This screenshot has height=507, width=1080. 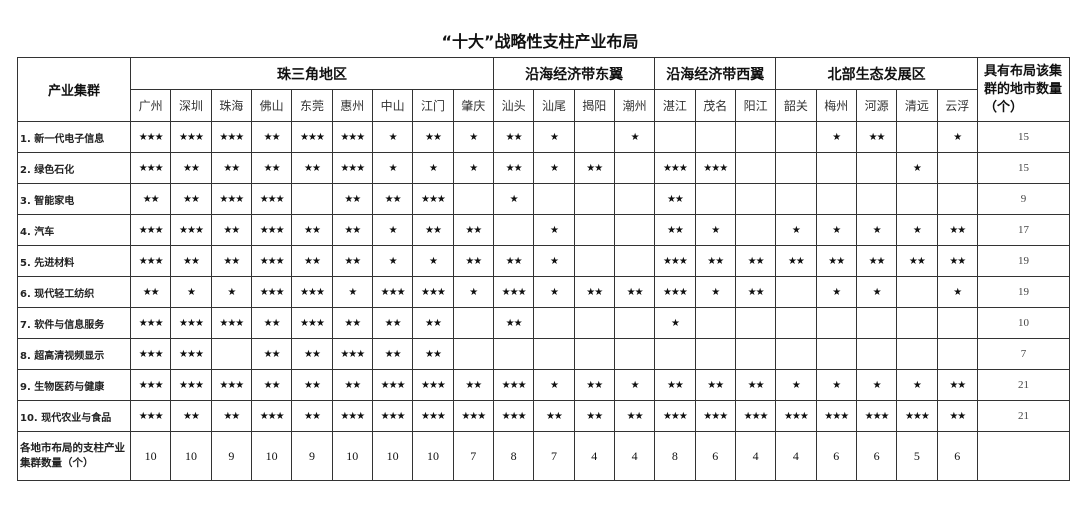 What do you see at coordinates (675, 105) in the screenshot?
I see `city-header: 湛江` at bounding box center [675, 105].